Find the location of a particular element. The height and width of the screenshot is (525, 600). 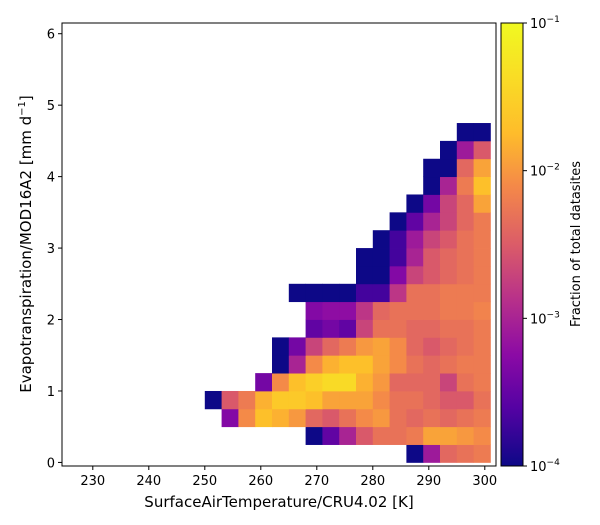

x-tick-label: 240 is located at coordinates (148, 481).